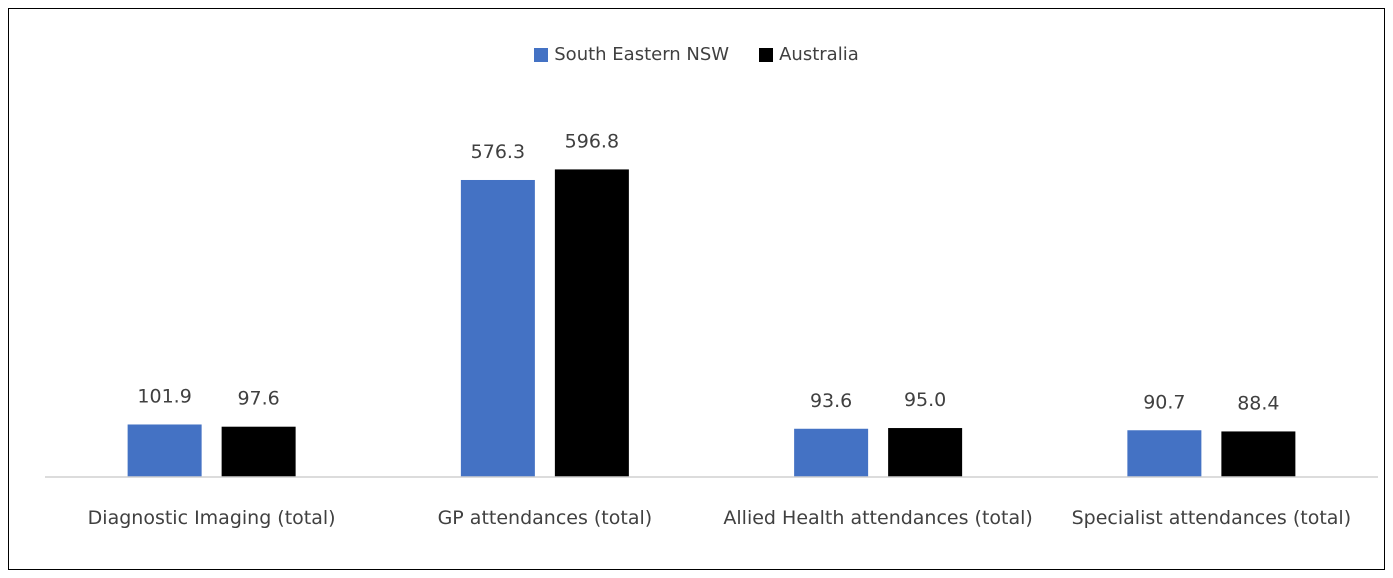 The image size is (1393, 578). Describe the element at coordinates (164, 396) in the screenshot. I see `data-label: 101.9` at that location.